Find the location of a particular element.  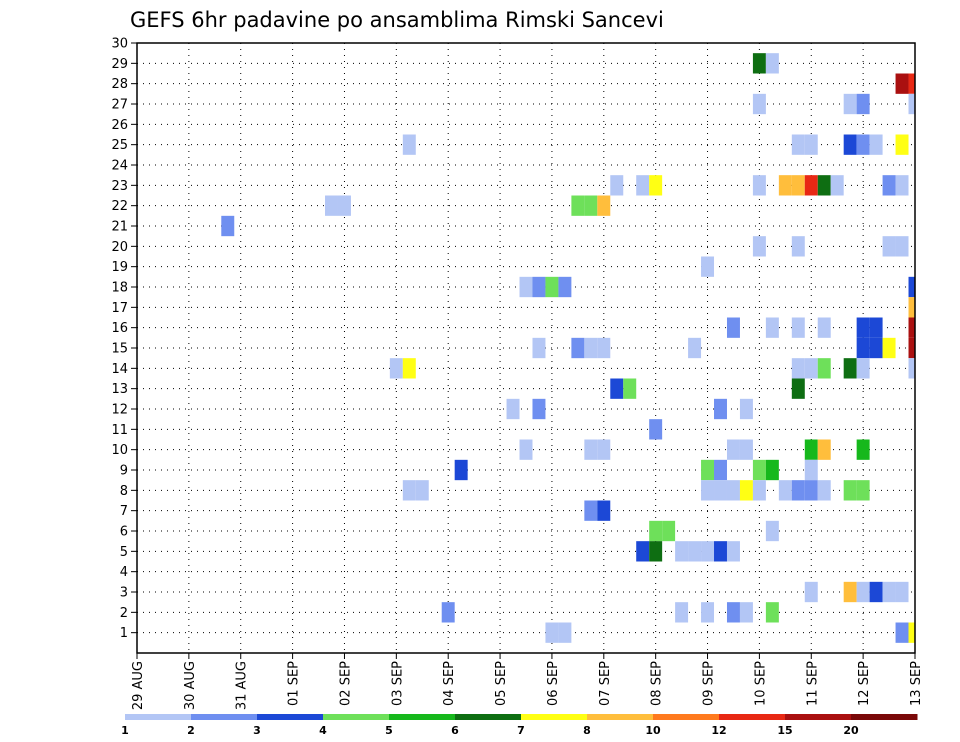

y-tick-label: 12 is located at coordinates (119, 410).